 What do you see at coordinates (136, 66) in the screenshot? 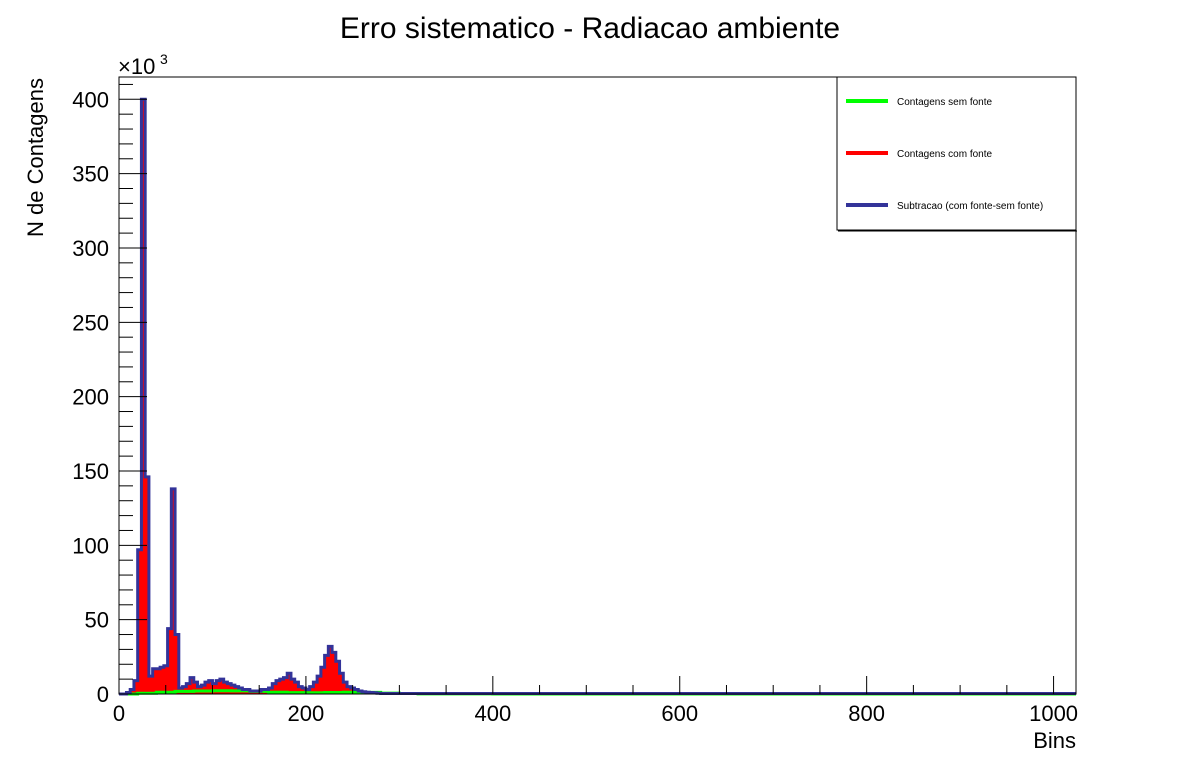
I see `y-multiplier-base: ×10` at bounding box center [136, 66].